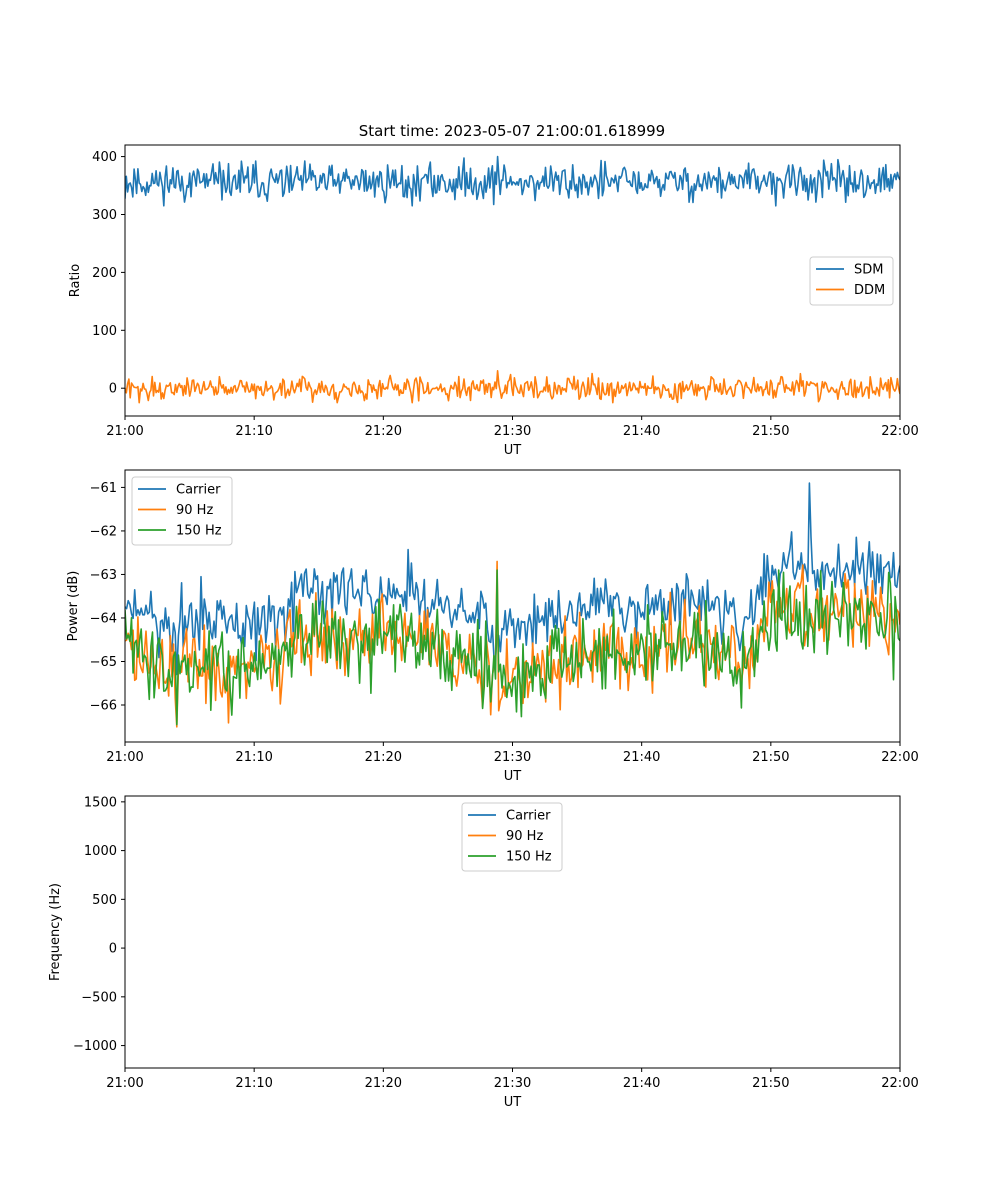 The image size is (1000, 1200). I want to click on figure-title: Start time: 2023-05-07 21:00:01.618999, so click(512, 131).